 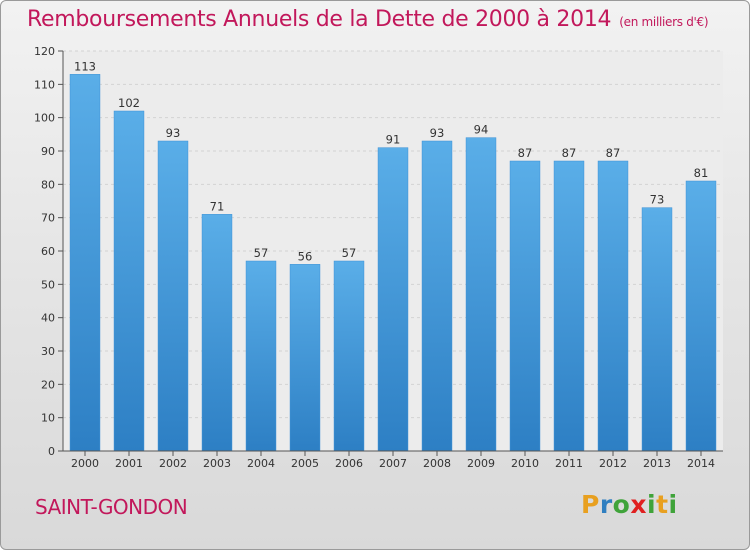 I want to click on x-tick-label: 2012, so click(x=613, y=463).